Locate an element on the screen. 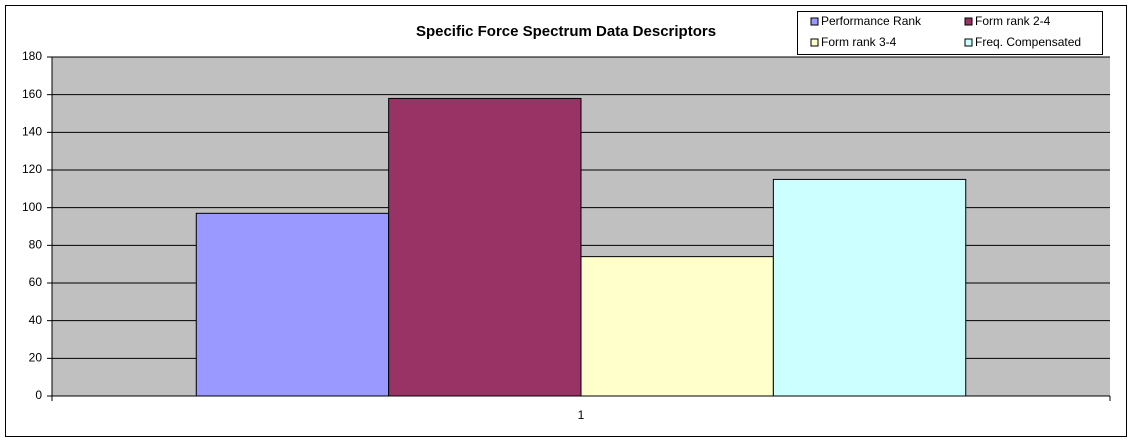  legend-label: Form rank 2-4 is located at coordinates (1013, 21).